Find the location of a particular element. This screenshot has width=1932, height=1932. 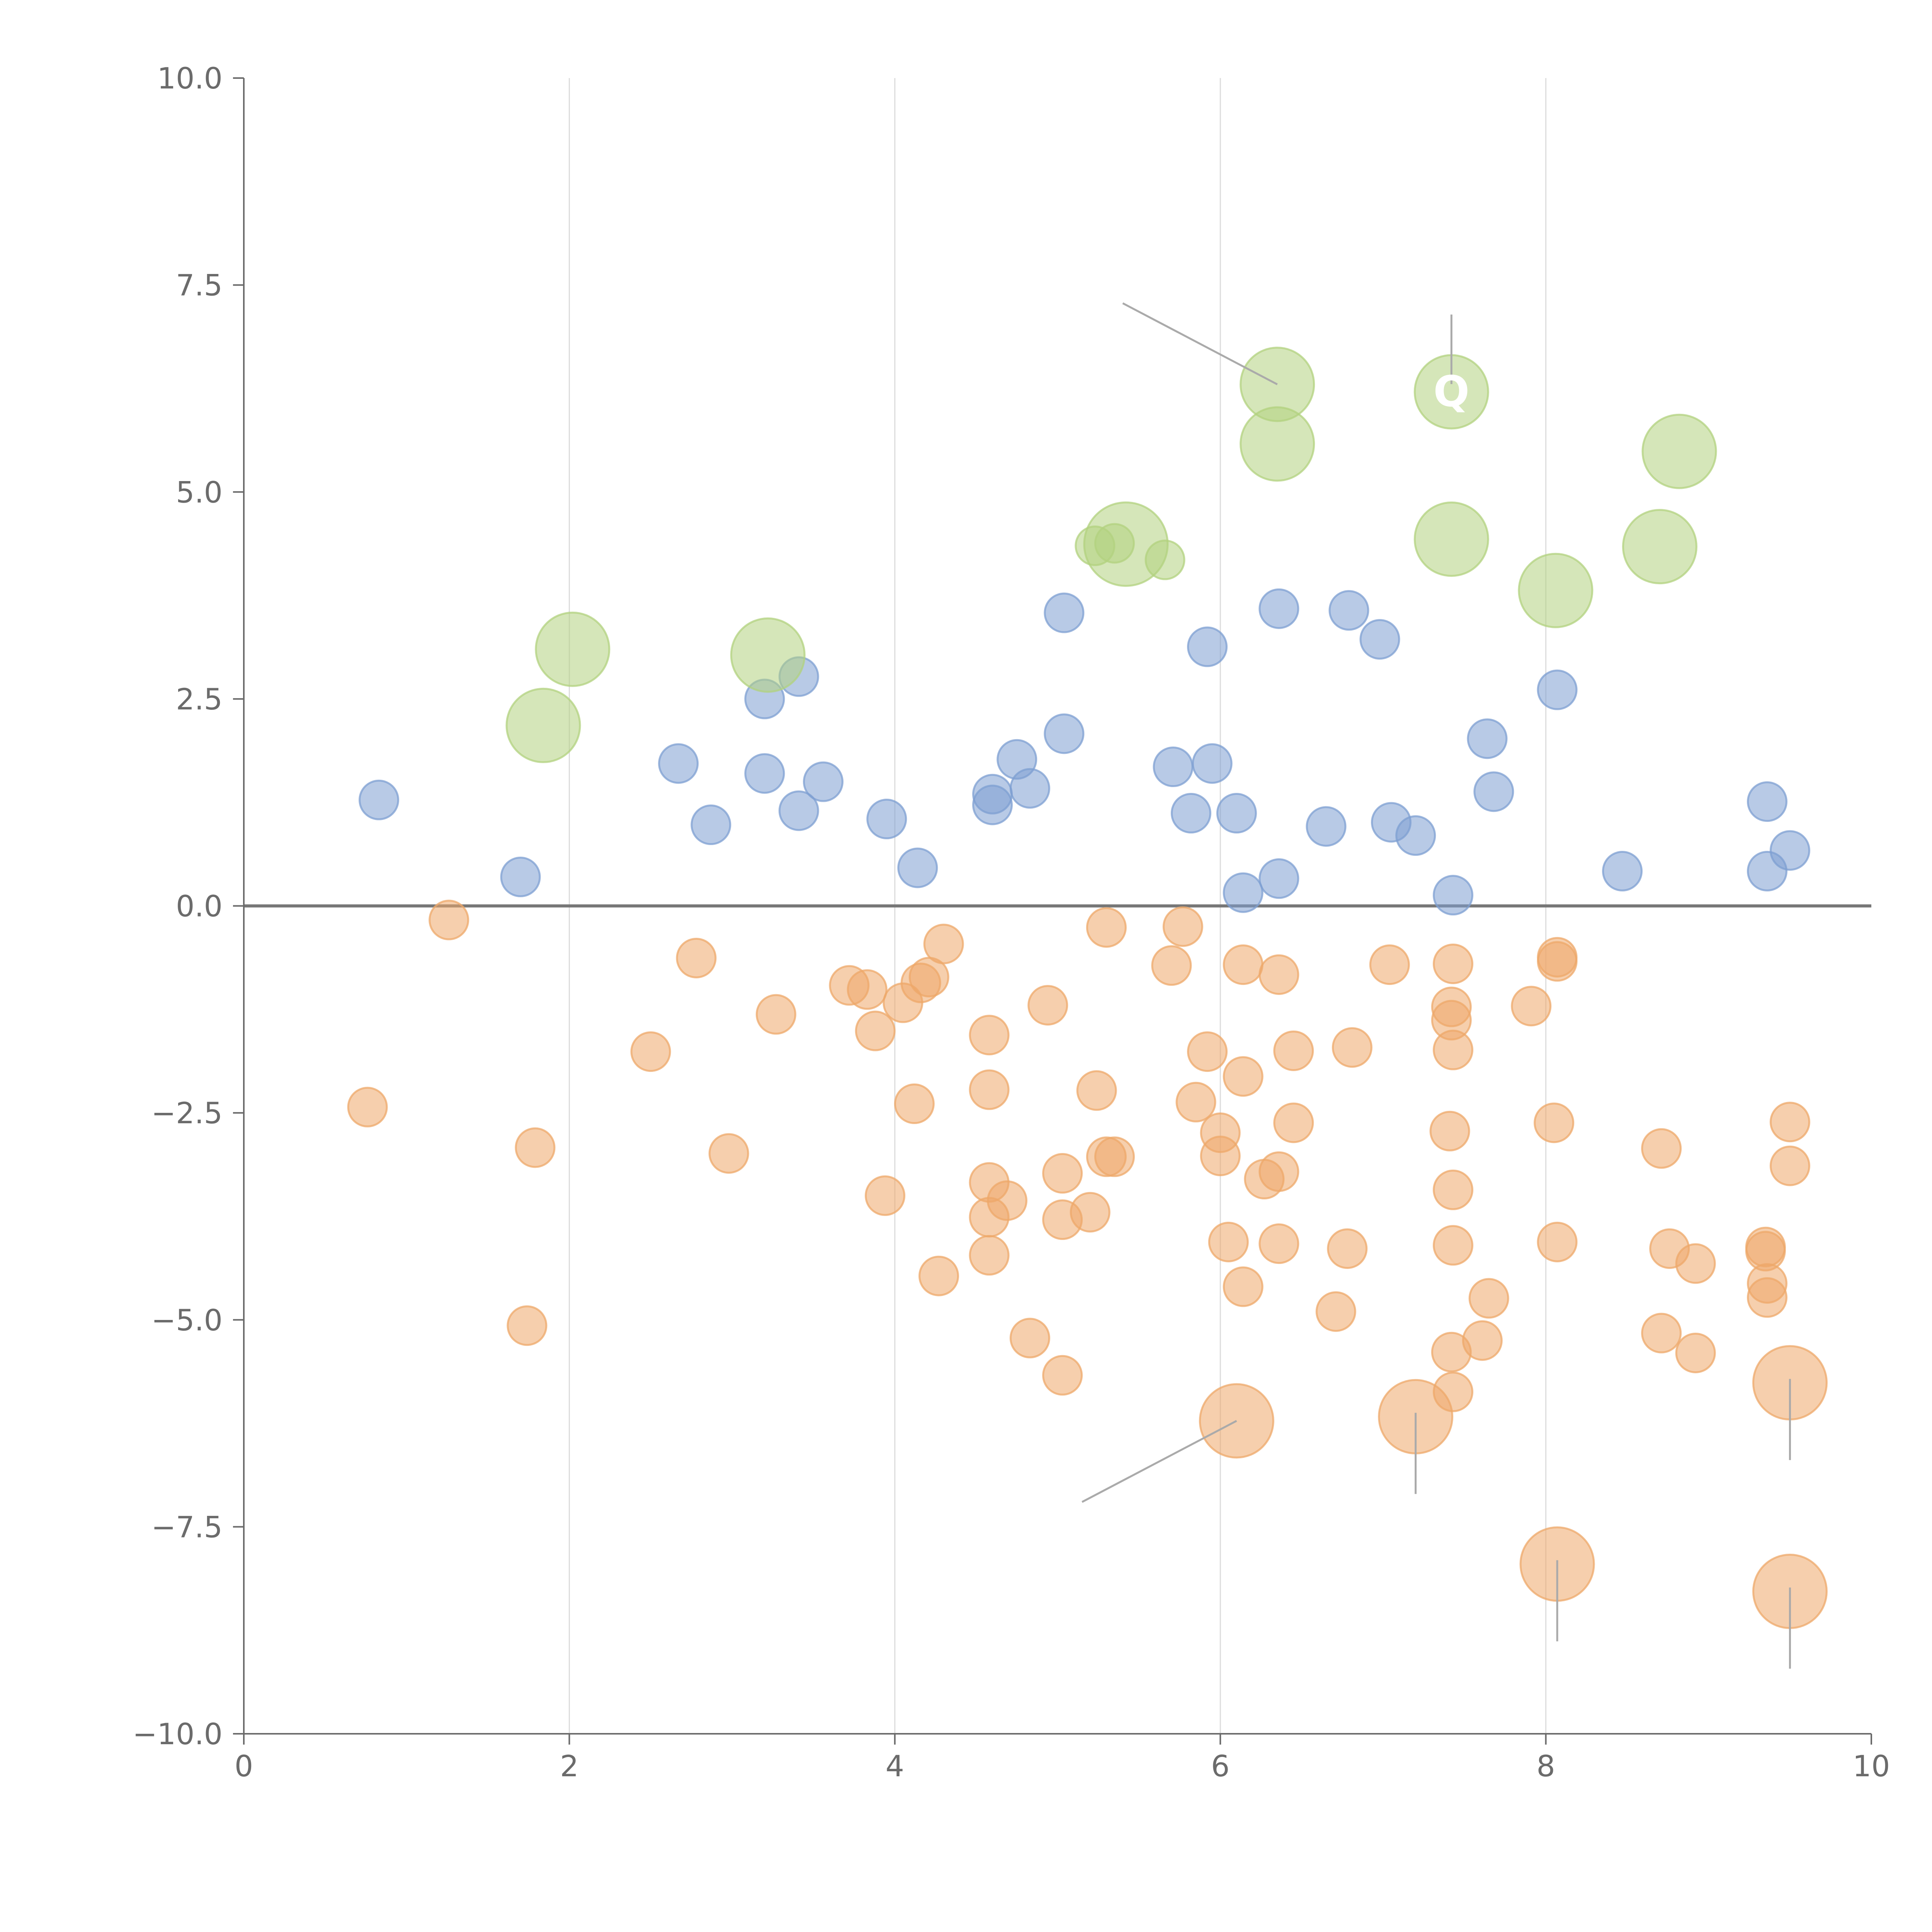

y-tick-label: 10.0 is located at coordinates (190, 78).